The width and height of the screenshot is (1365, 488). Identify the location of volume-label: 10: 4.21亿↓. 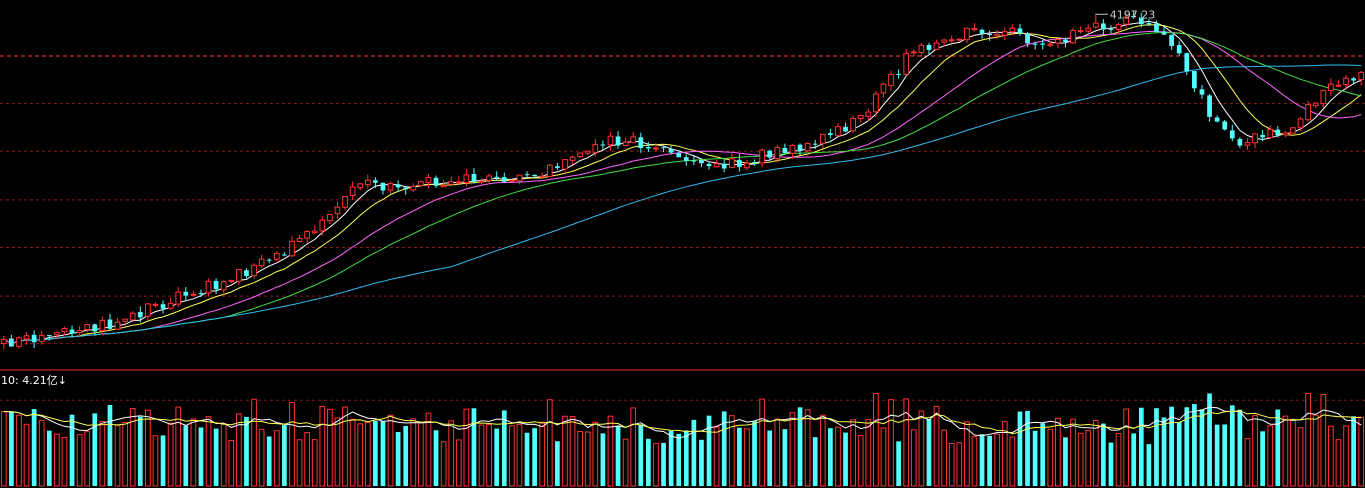
(34, 380).